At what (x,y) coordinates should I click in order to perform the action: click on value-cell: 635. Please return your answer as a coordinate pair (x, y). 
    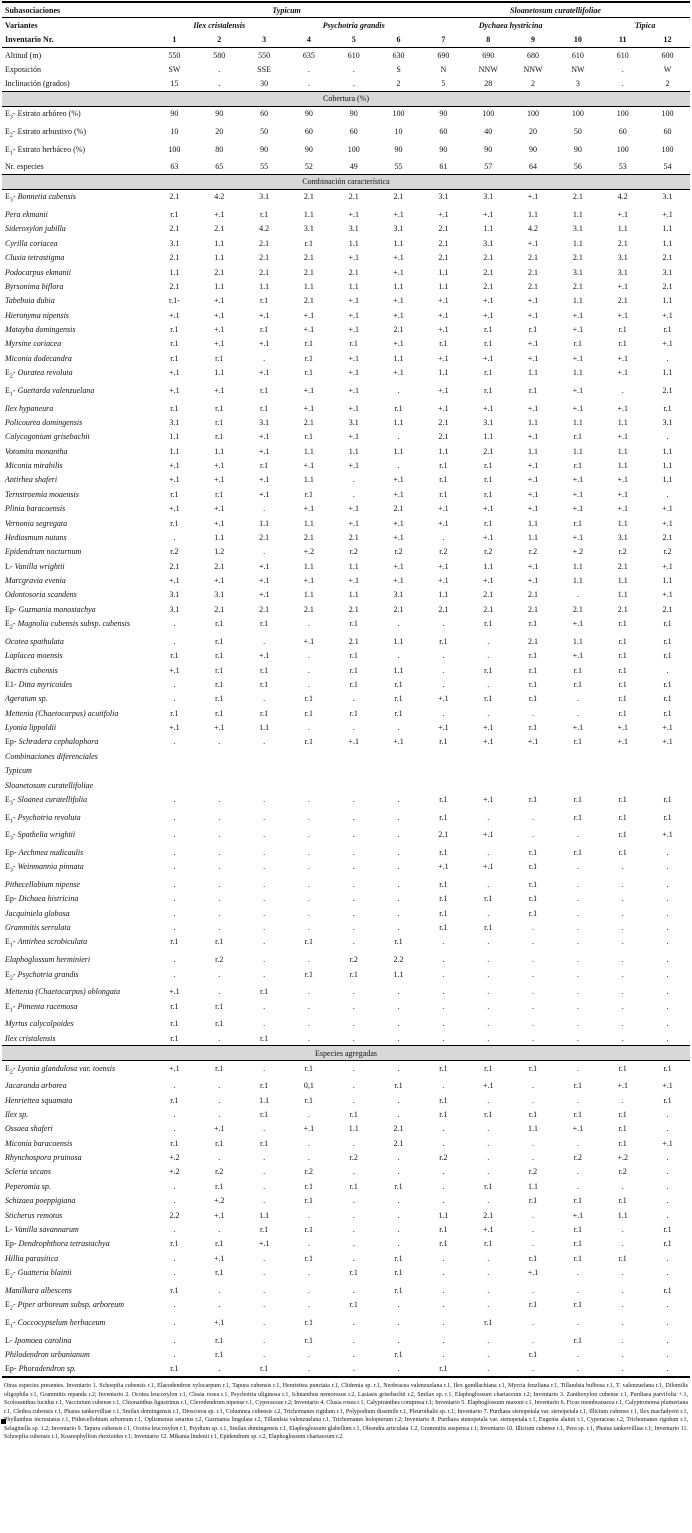
    Looking at the image, I should click on (308, 55).